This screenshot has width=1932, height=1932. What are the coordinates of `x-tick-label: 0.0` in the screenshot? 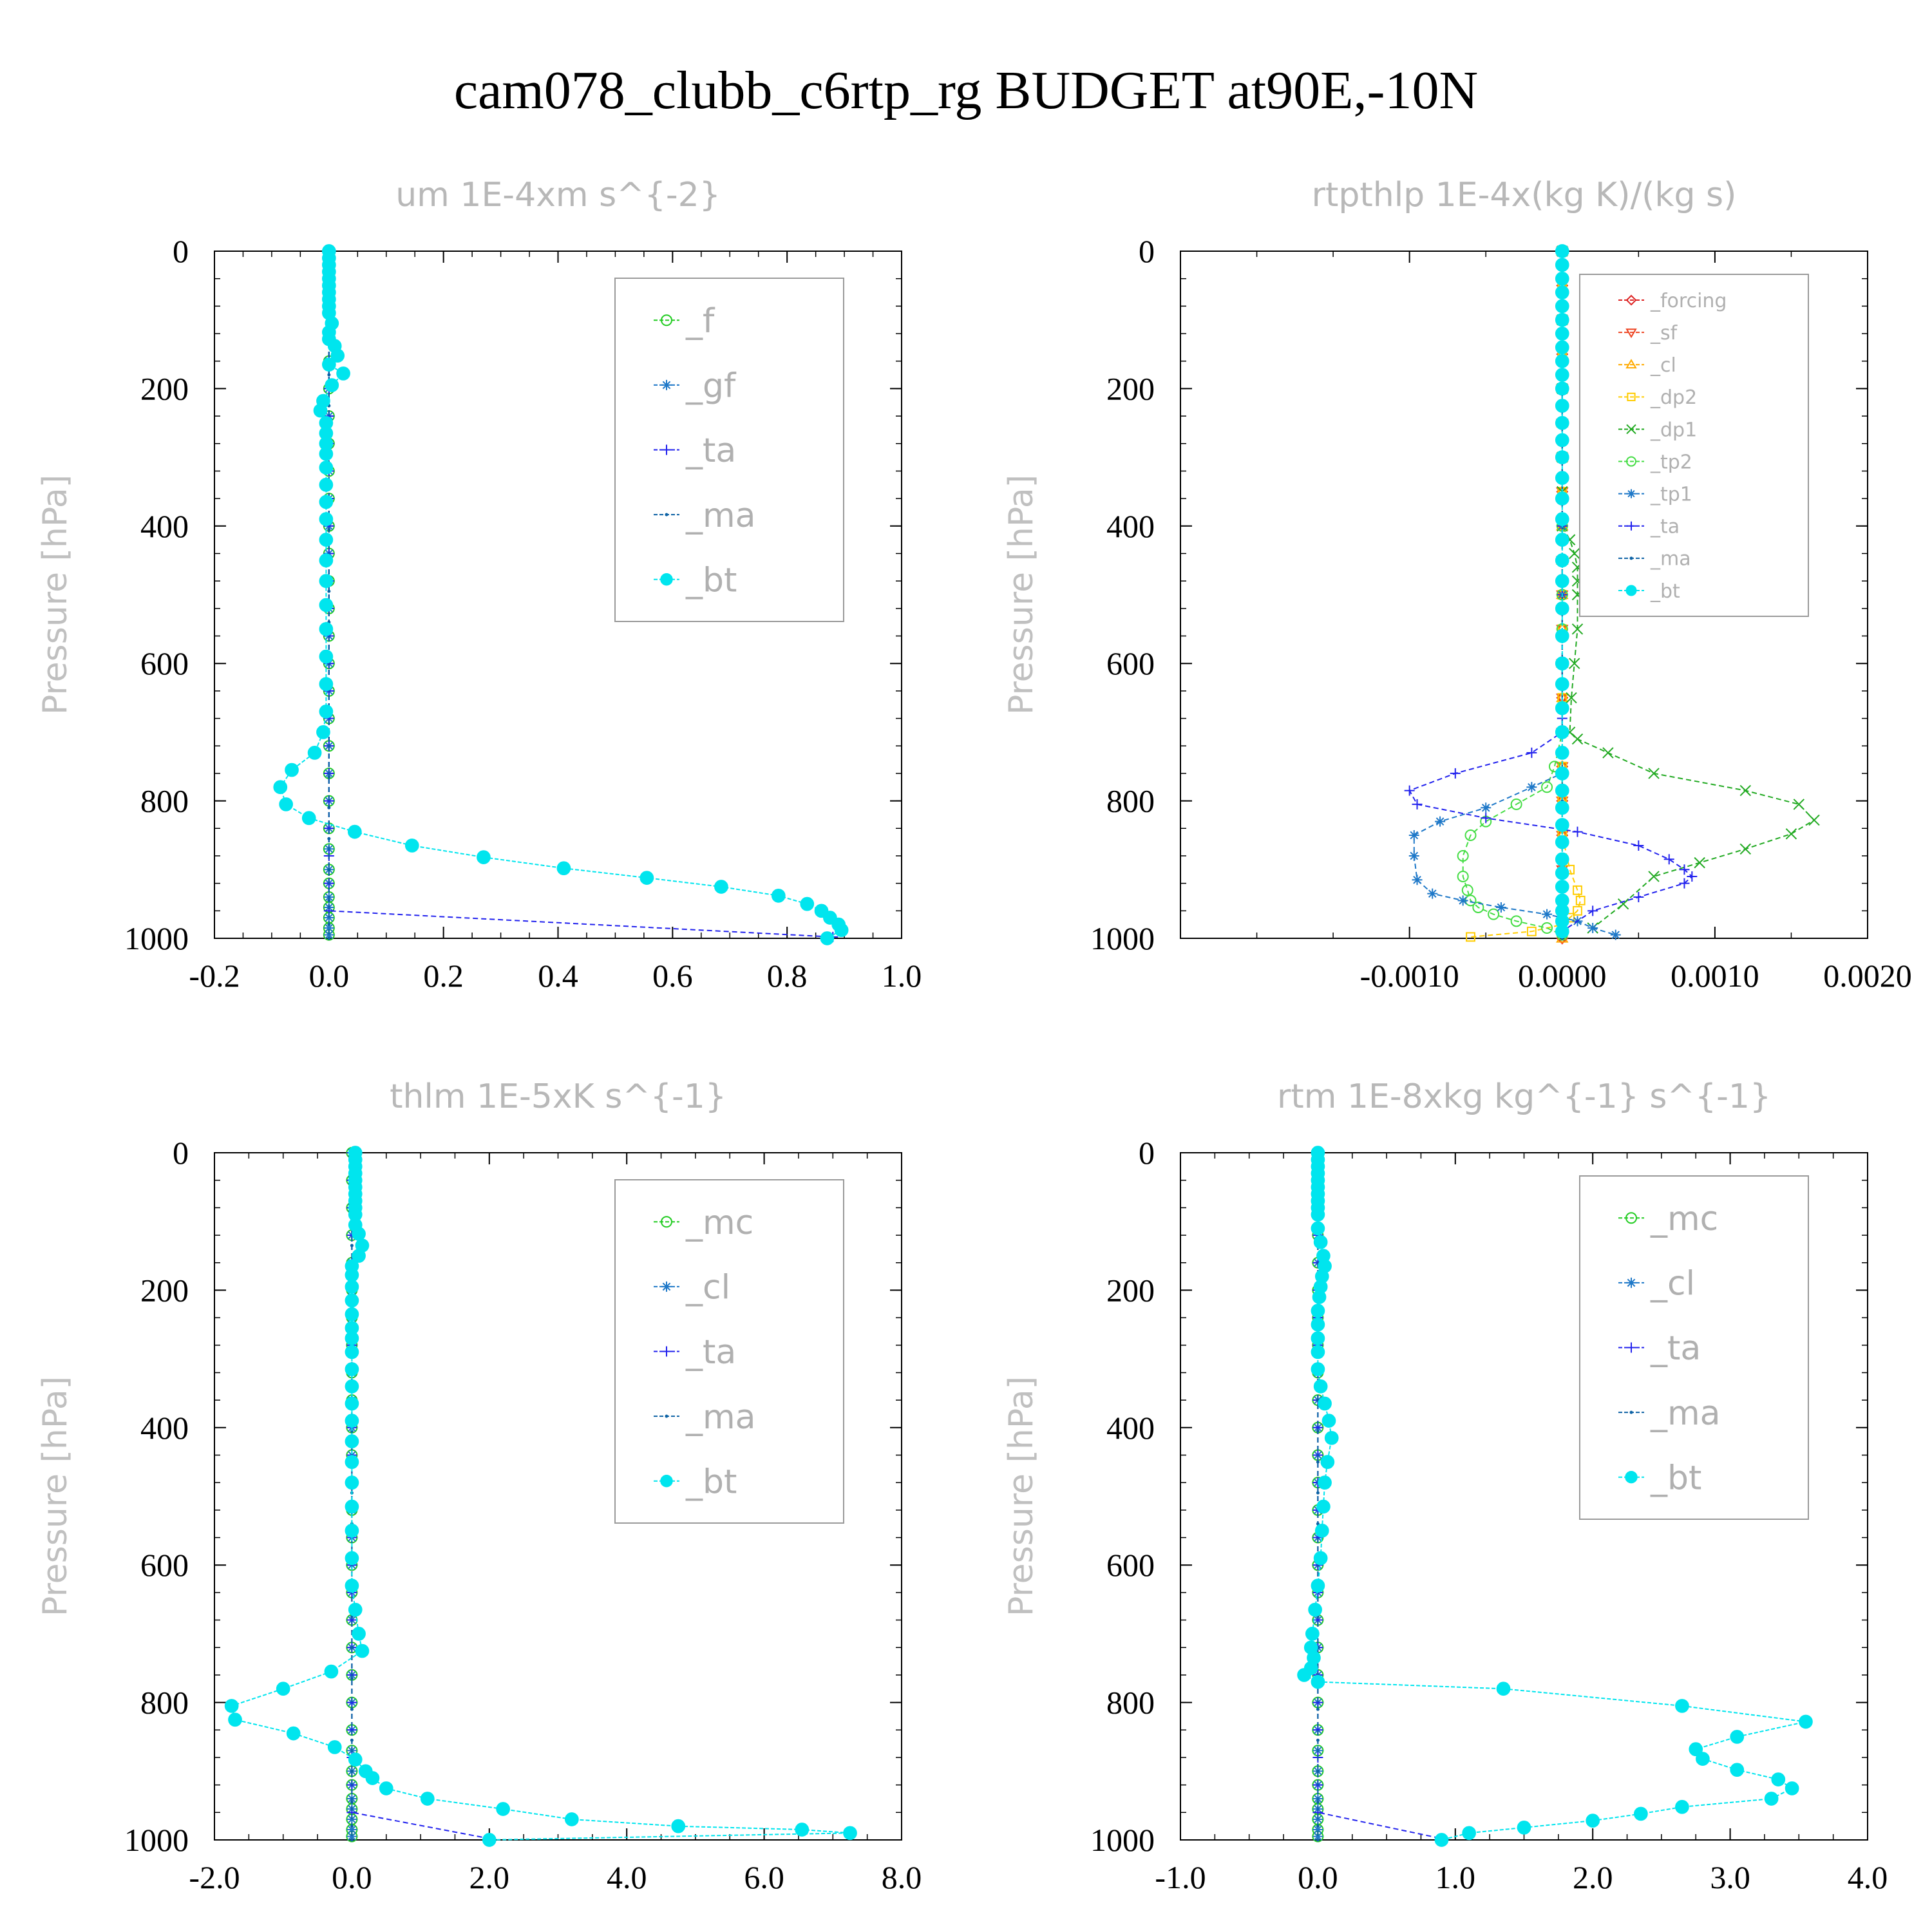 It's located at (329, 976).